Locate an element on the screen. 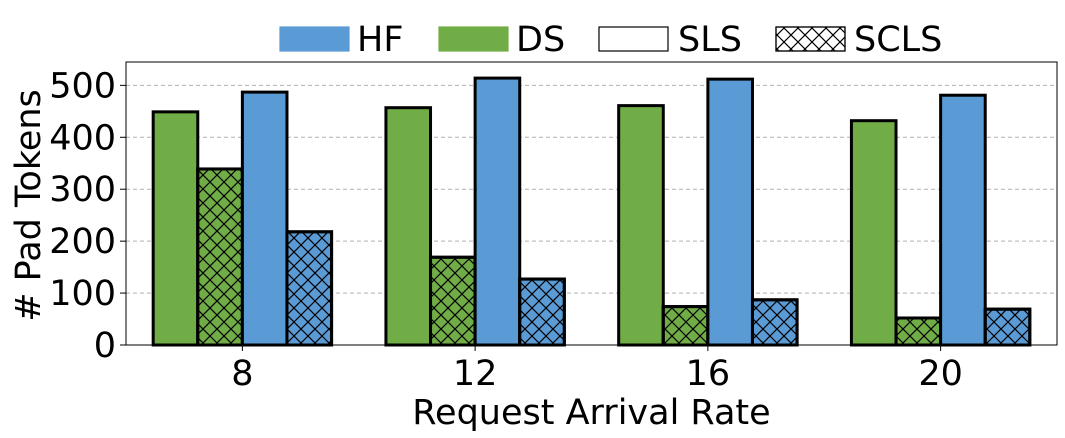 Image resolution: width=1065 pixels, height=438 pixels. y-tick-label: 0 is located at coordinates (105, 346).